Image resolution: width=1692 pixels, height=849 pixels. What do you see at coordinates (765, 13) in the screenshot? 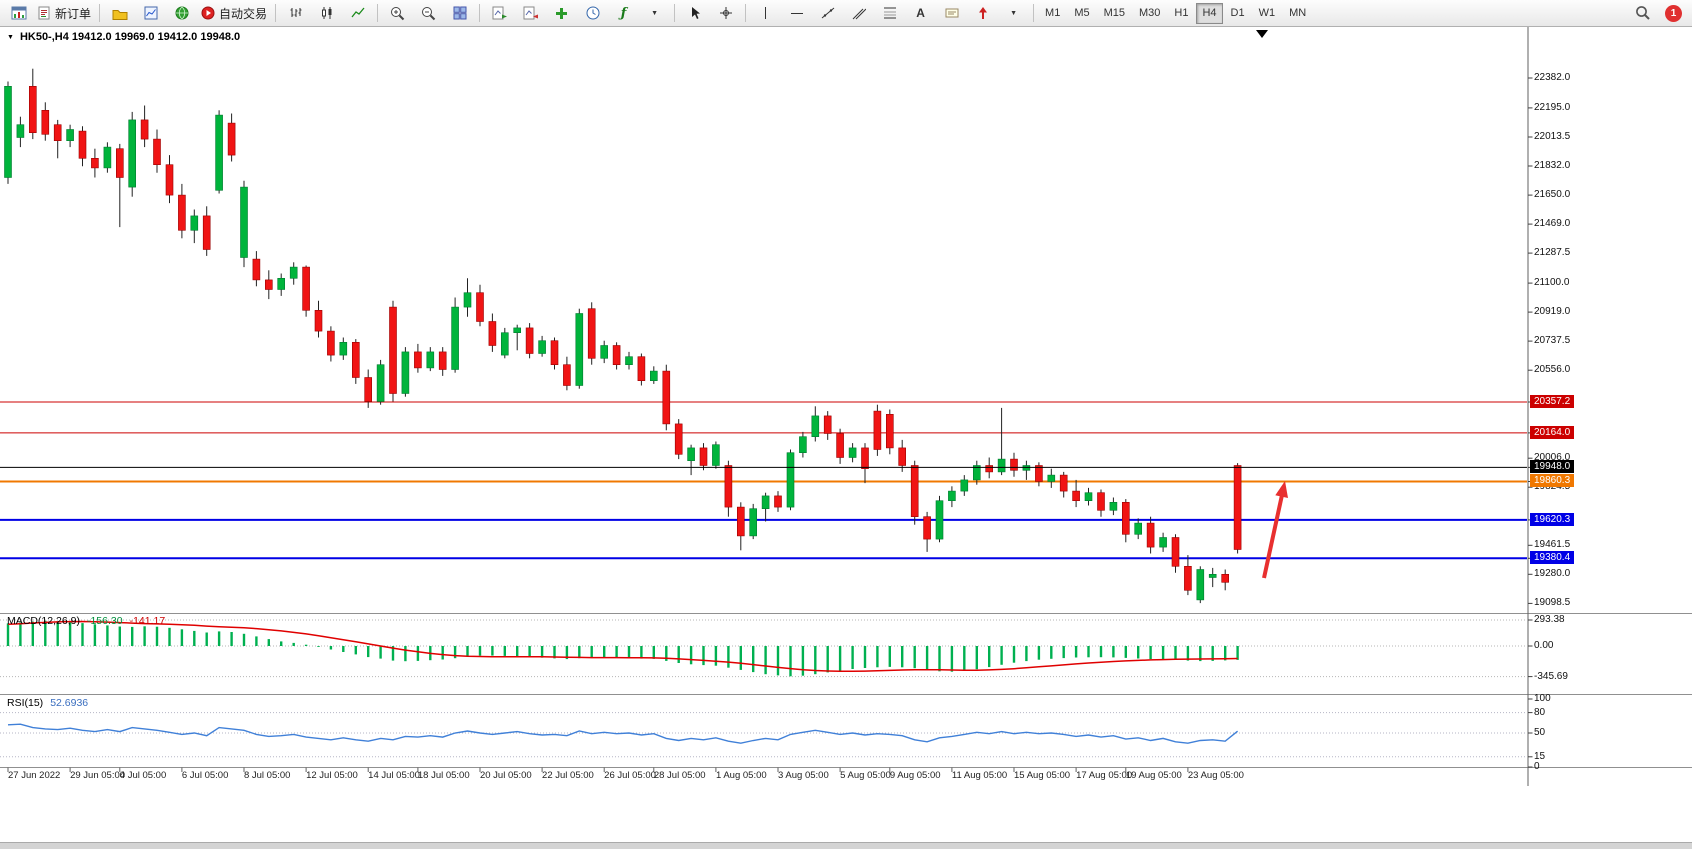
I see `vertical-line-tool-button` at bounding box center [765, 13].